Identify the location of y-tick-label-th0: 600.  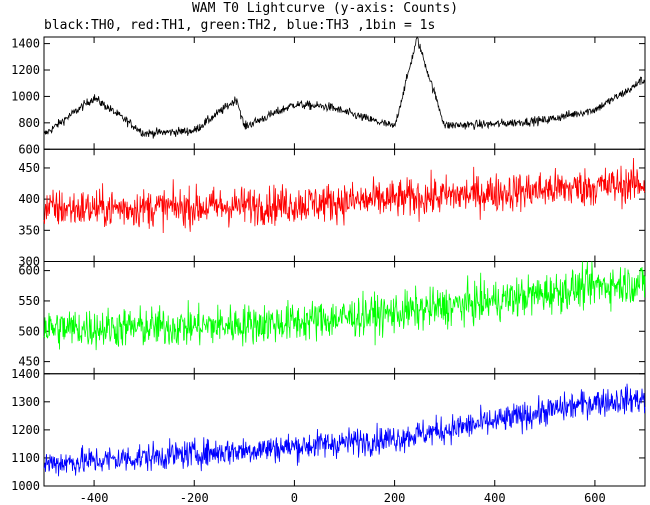
(29, 149).